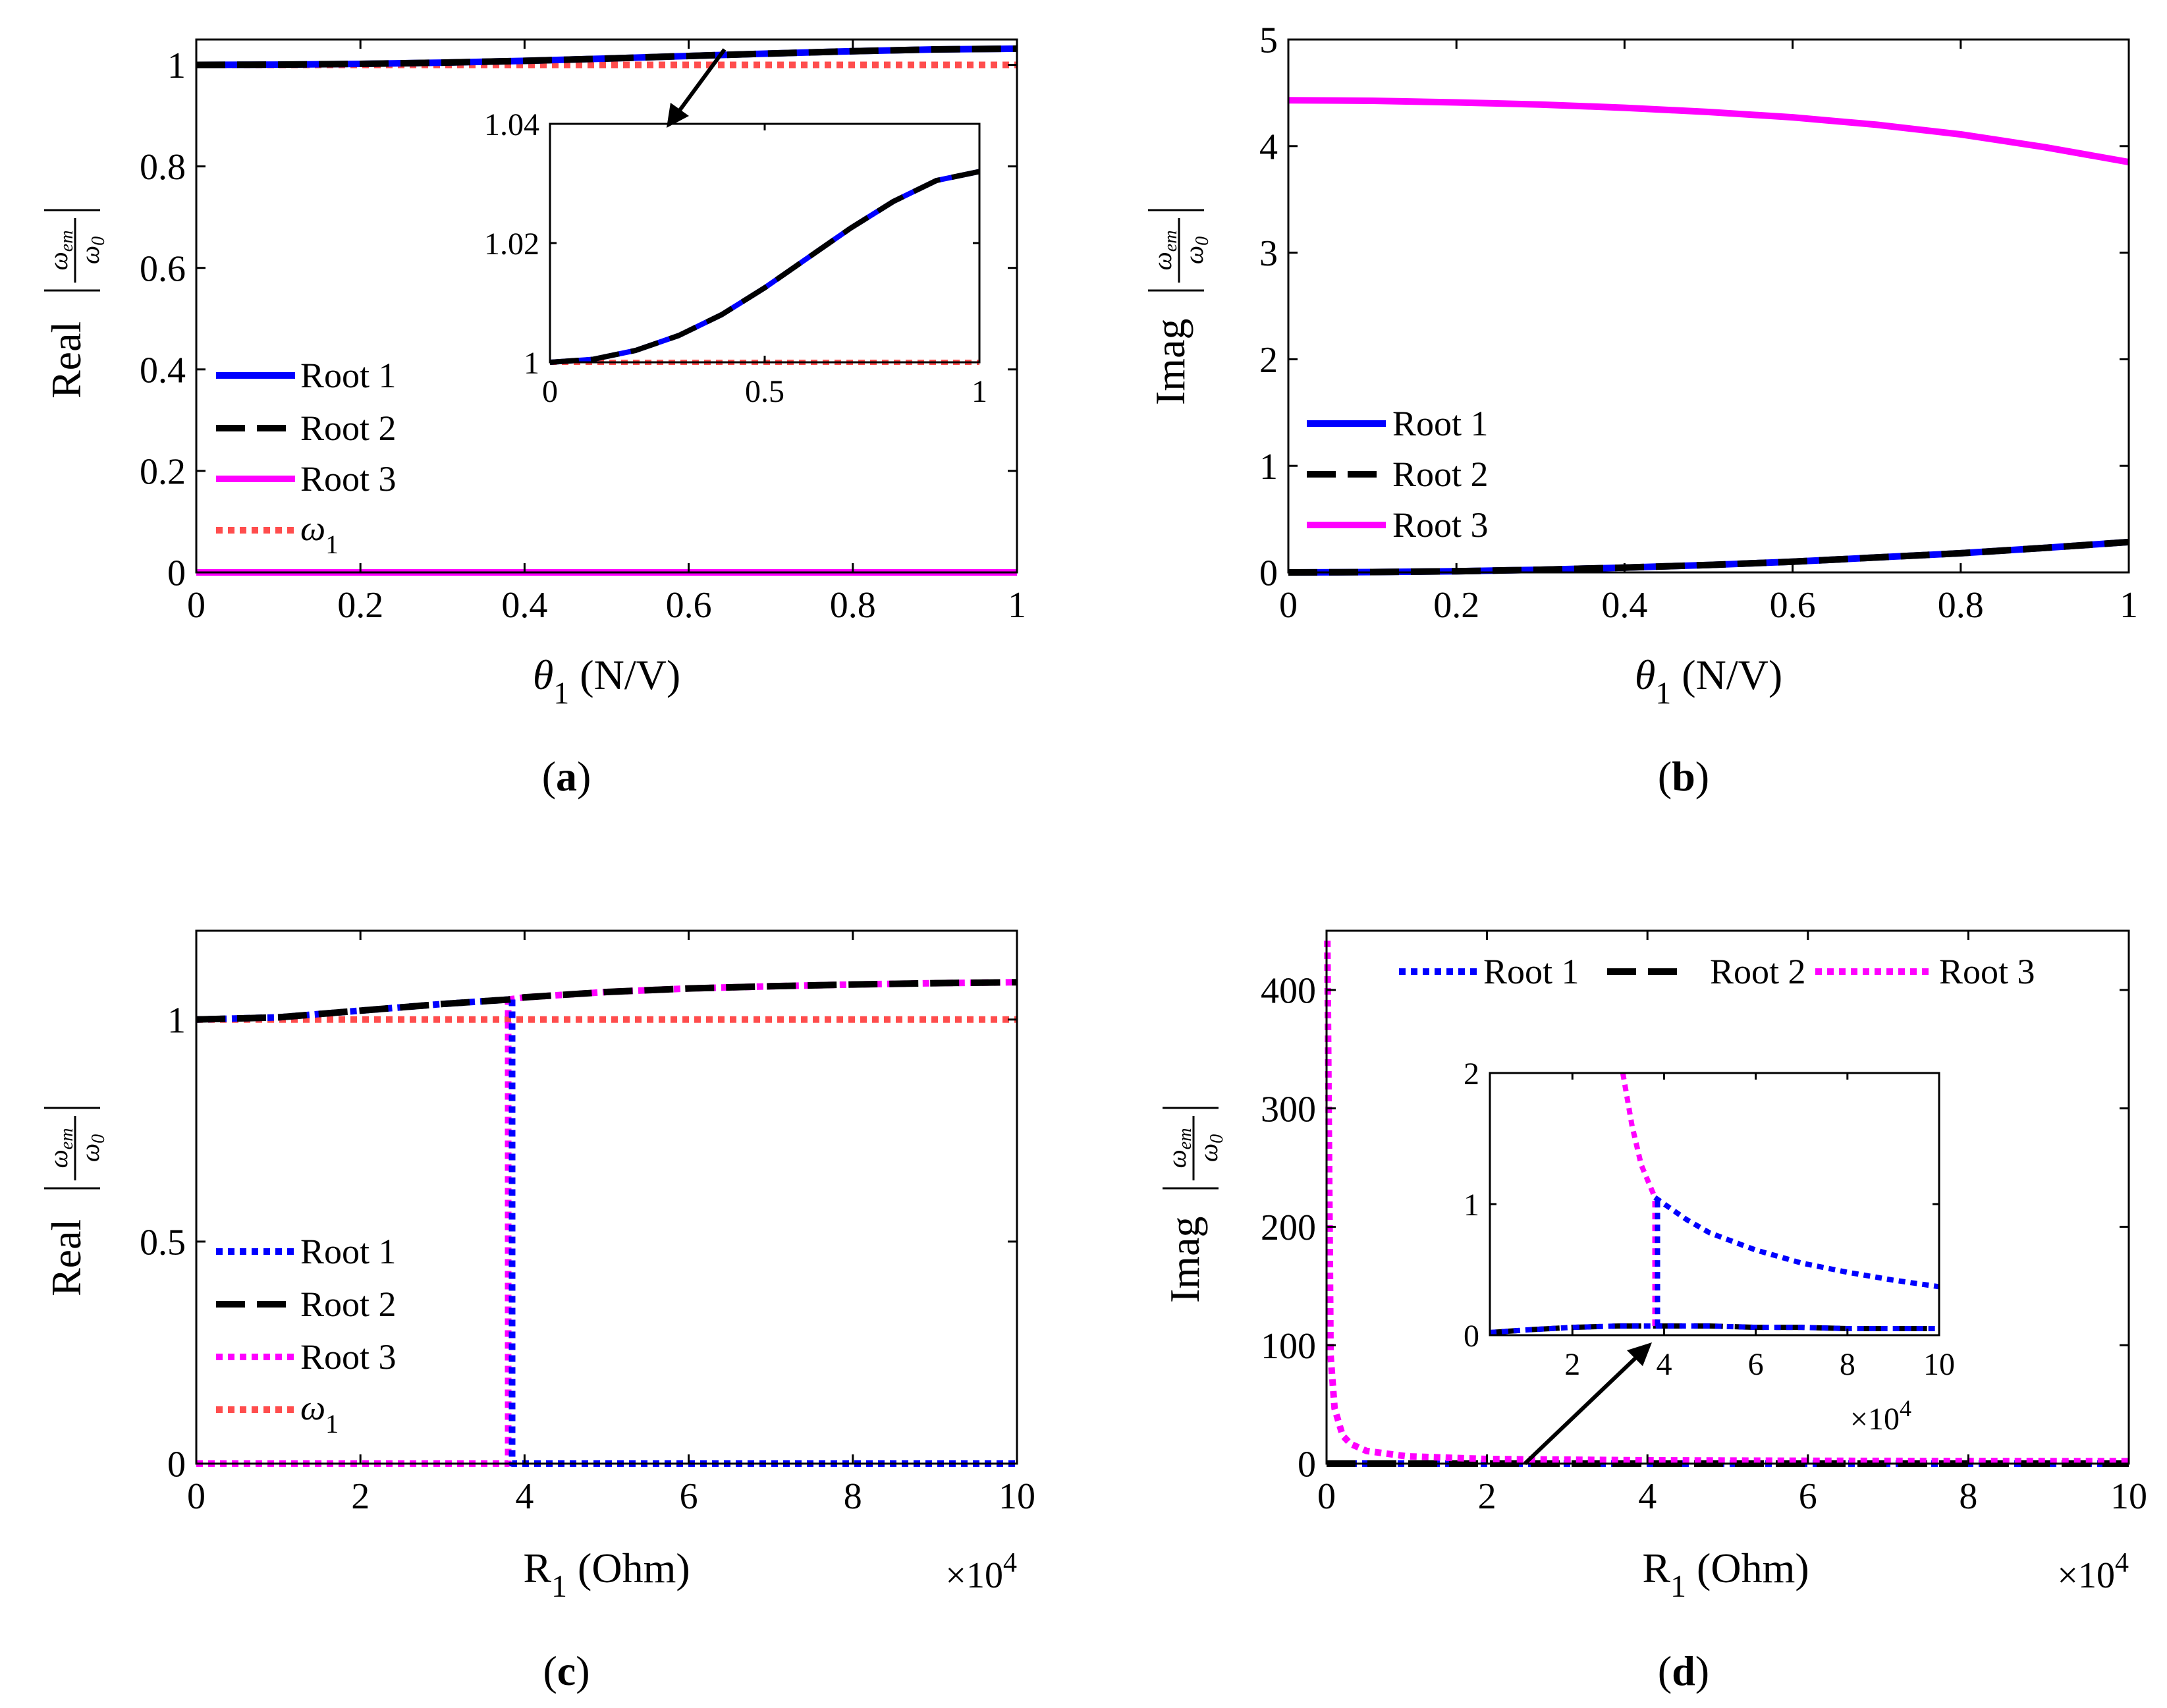 The height and width of the screenshot is (1708, 2167). I want to click on a-ylabel: Real ωem ω0, so click(76, 304).